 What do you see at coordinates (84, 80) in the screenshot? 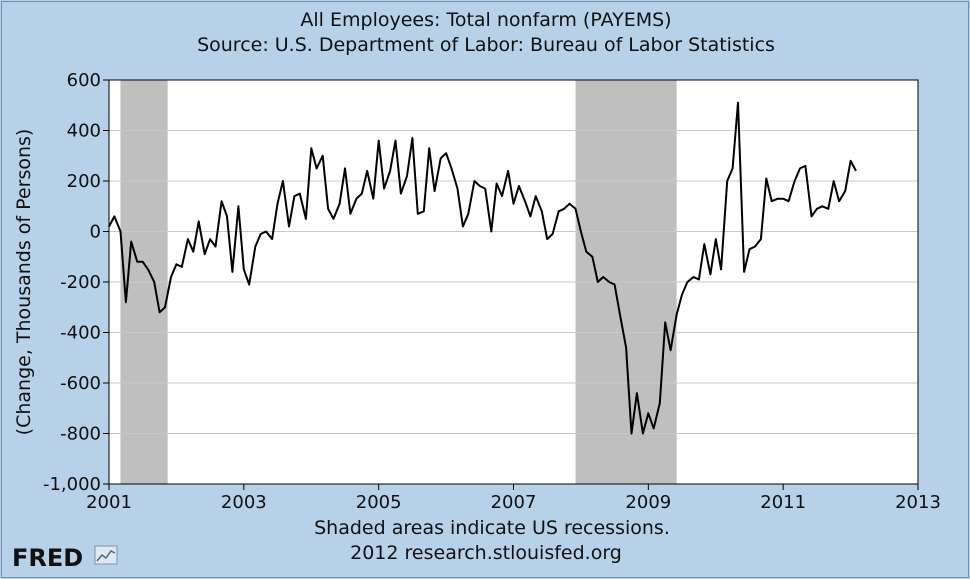
I see `y-tick-label: 600` at bounding box center [84, 80].